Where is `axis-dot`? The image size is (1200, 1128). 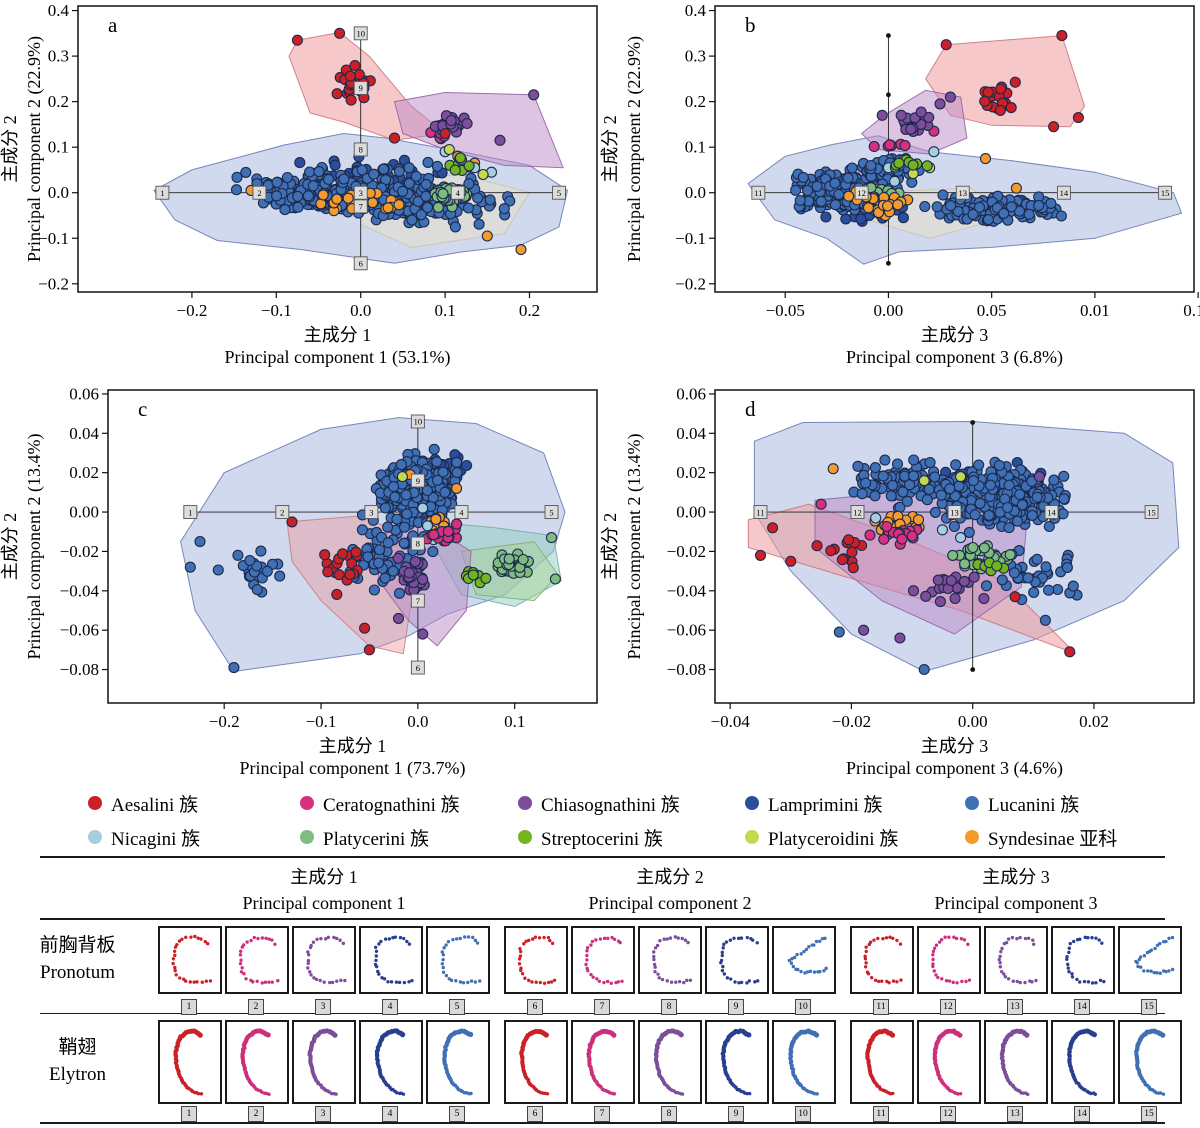 axis-dot is located at coordinates (888, 36).